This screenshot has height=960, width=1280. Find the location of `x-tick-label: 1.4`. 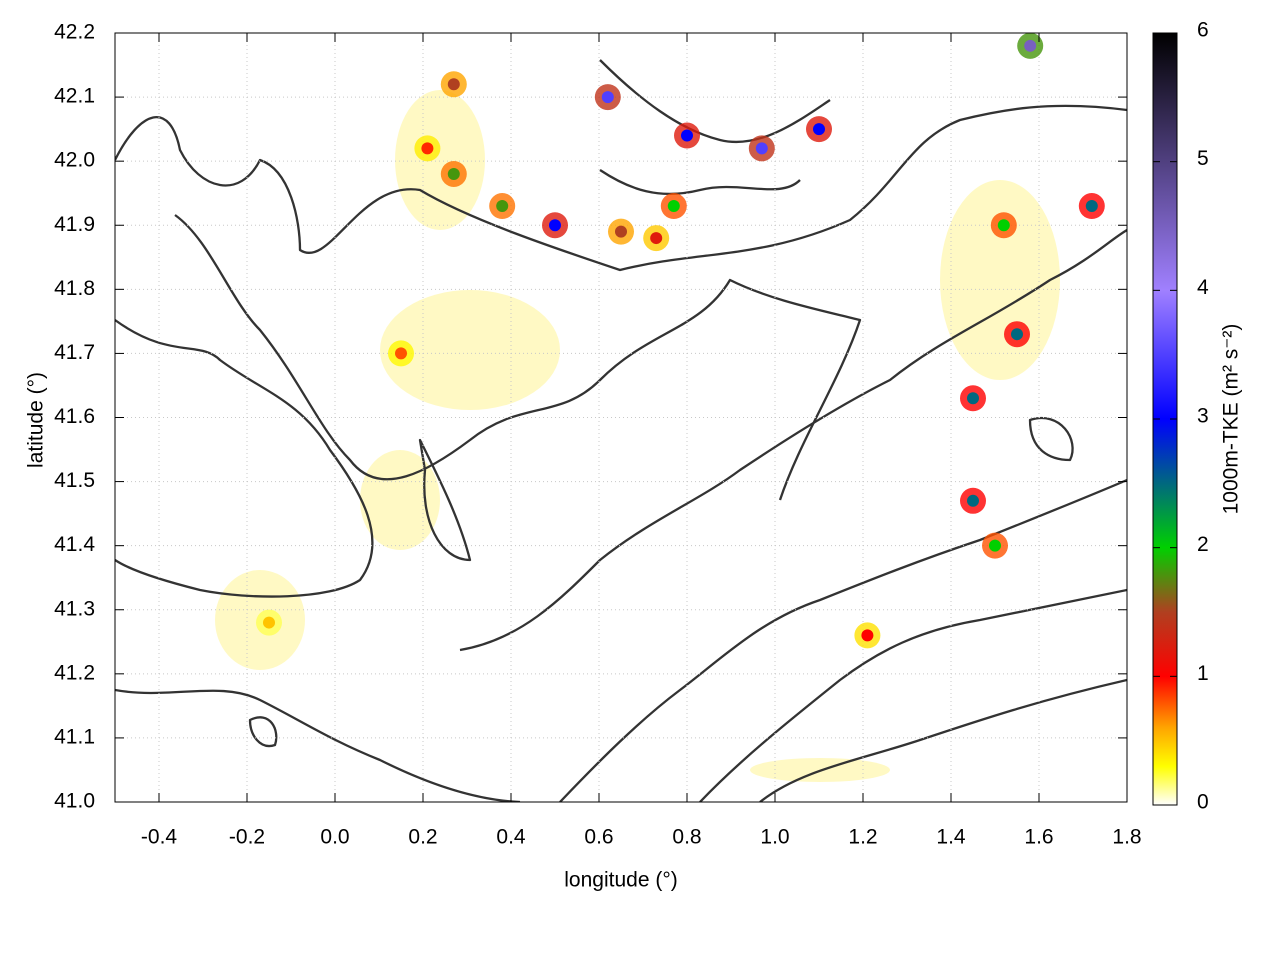

x-tick-label: 1.4 is located at coordinates (951, 837).